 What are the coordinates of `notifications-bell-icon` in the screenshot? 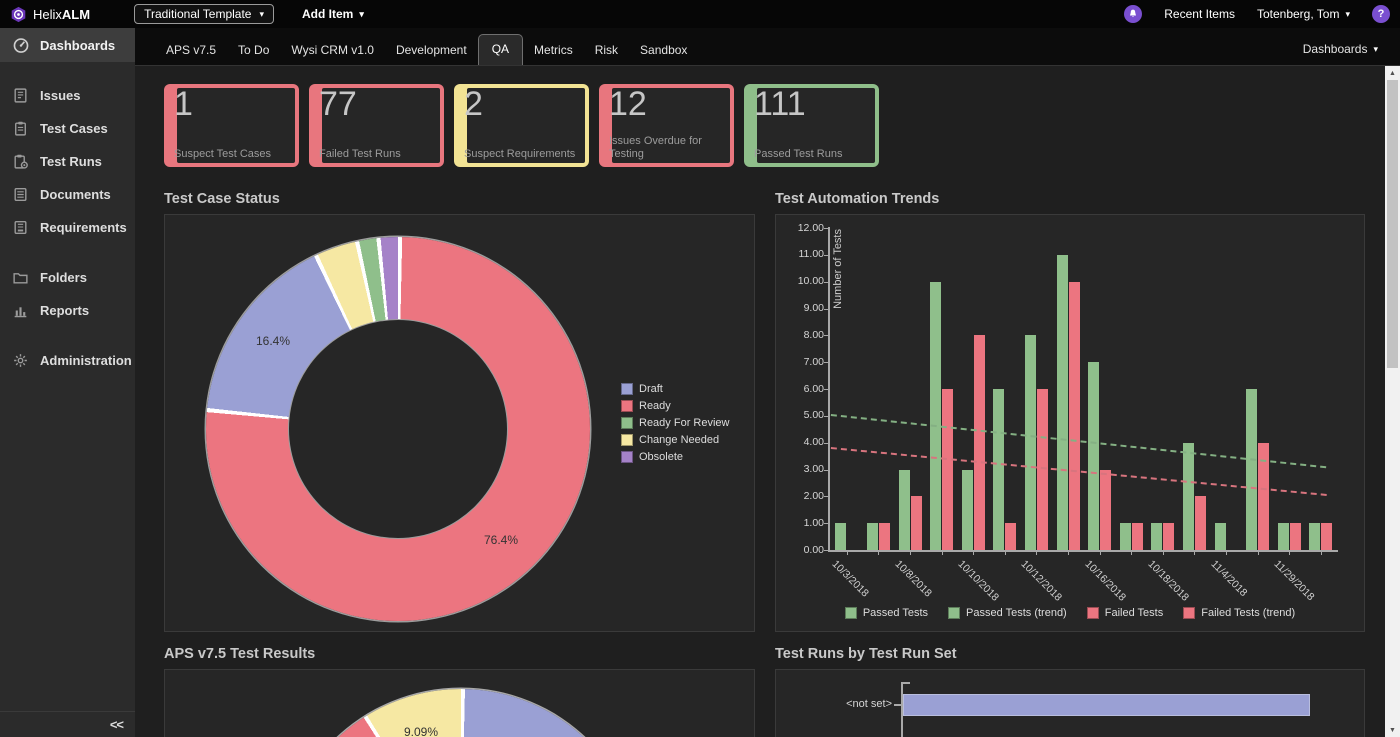 It's located at (1133, 14).